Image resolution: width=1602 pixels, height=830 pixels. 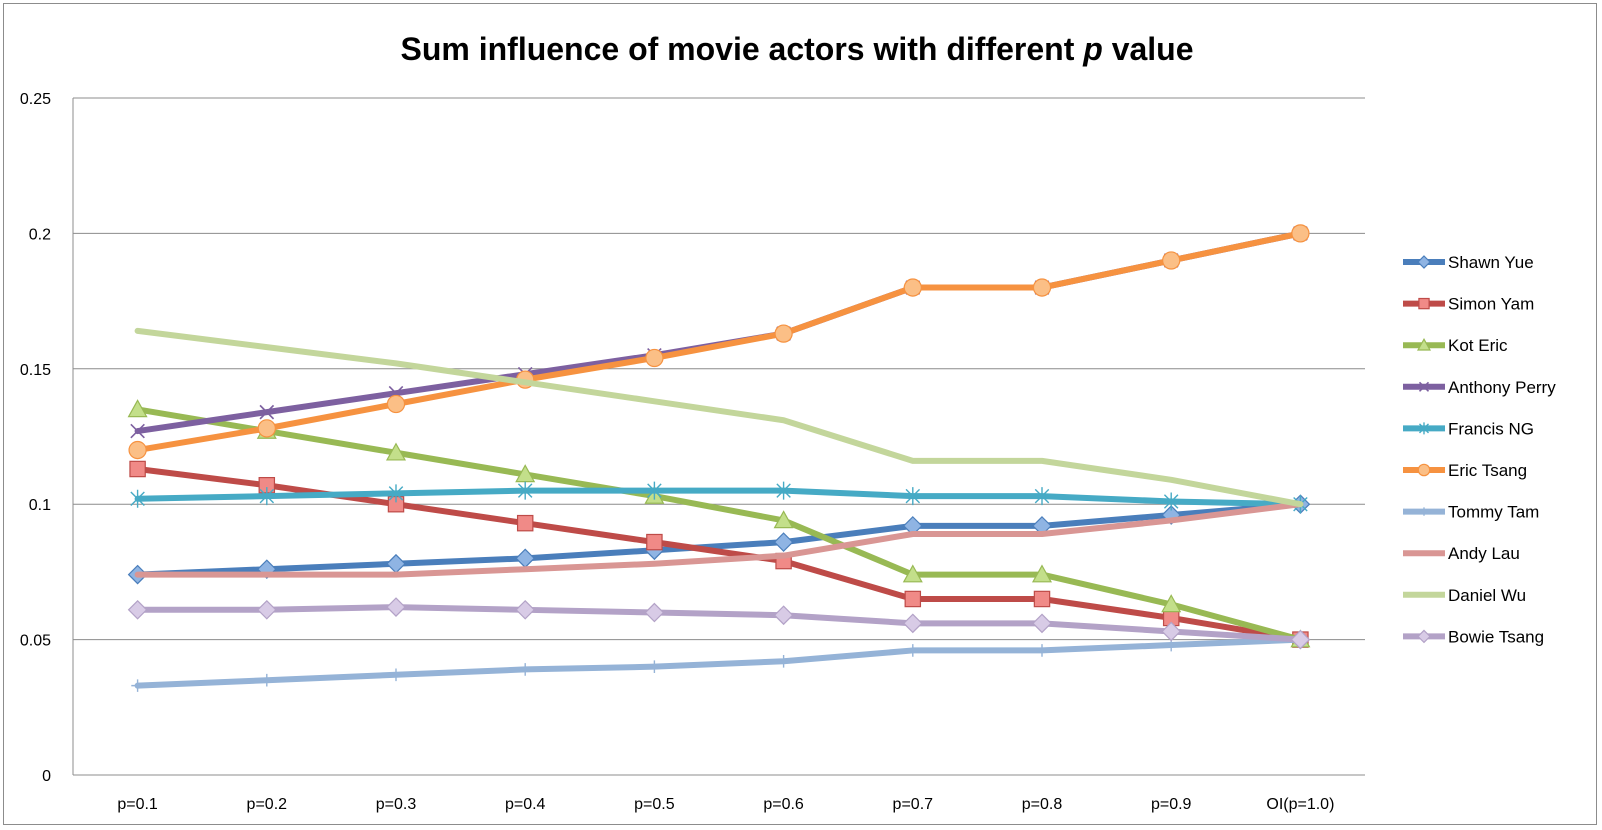 What do you see at coordinates (35, 99) in the screenshot?
I see `y-tick-label: 0.25` at bounding box center [35, 99].